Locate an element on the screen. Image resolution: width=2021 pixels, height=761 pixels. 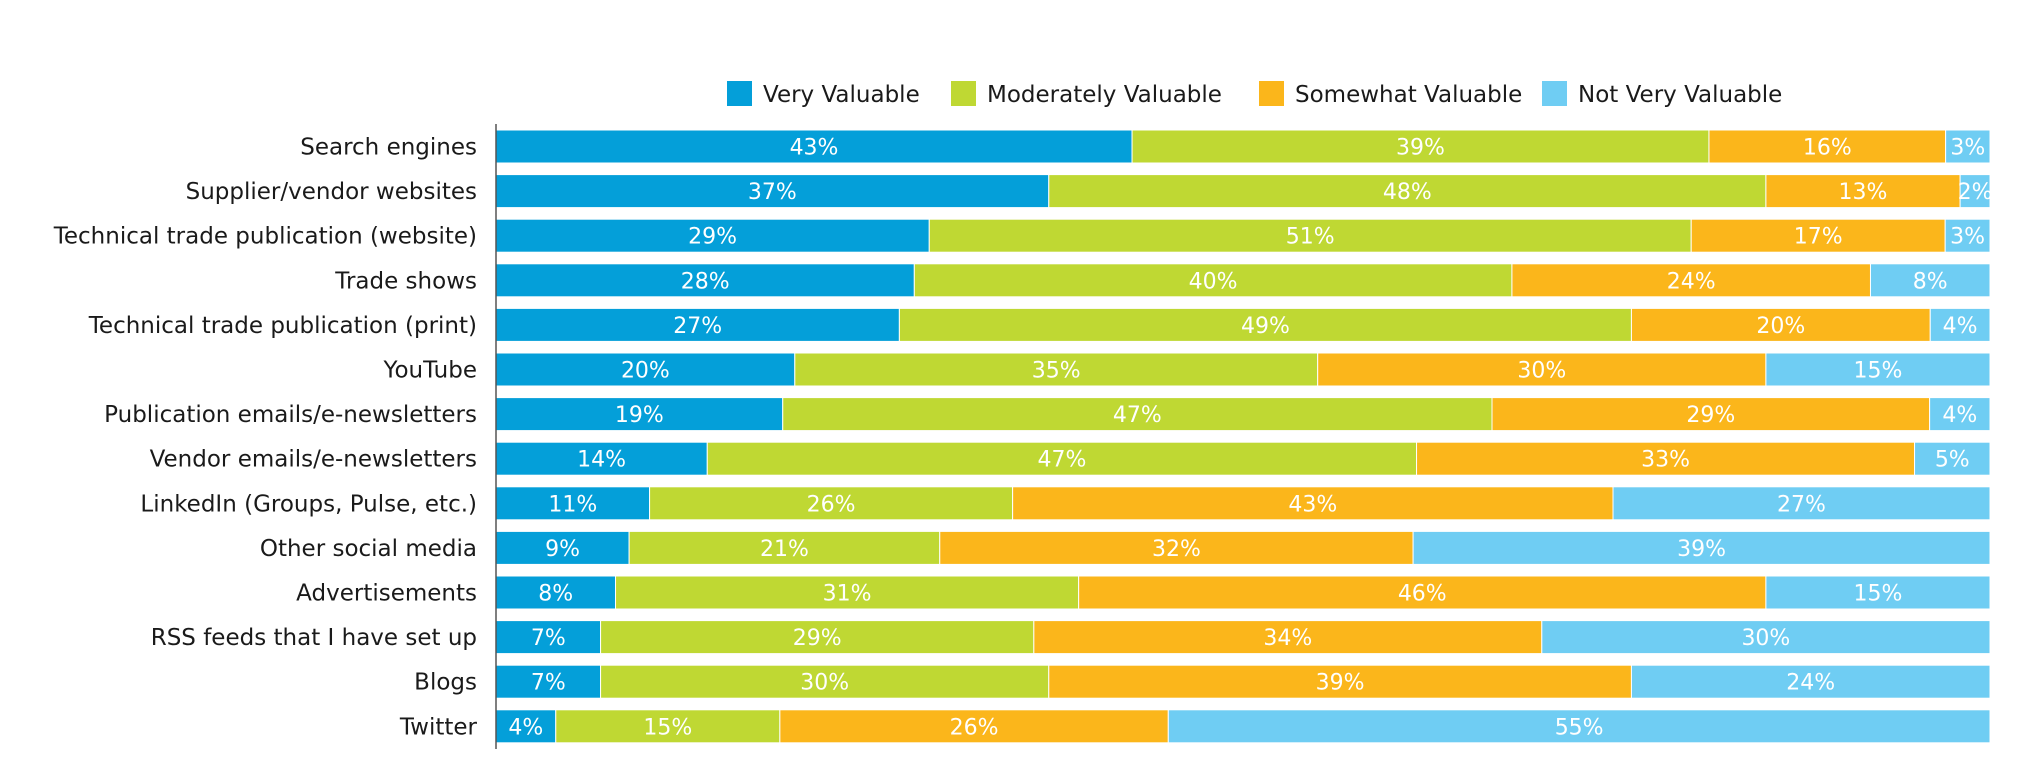
data-label-13-1: 15% is located at coordinates (667, 727).